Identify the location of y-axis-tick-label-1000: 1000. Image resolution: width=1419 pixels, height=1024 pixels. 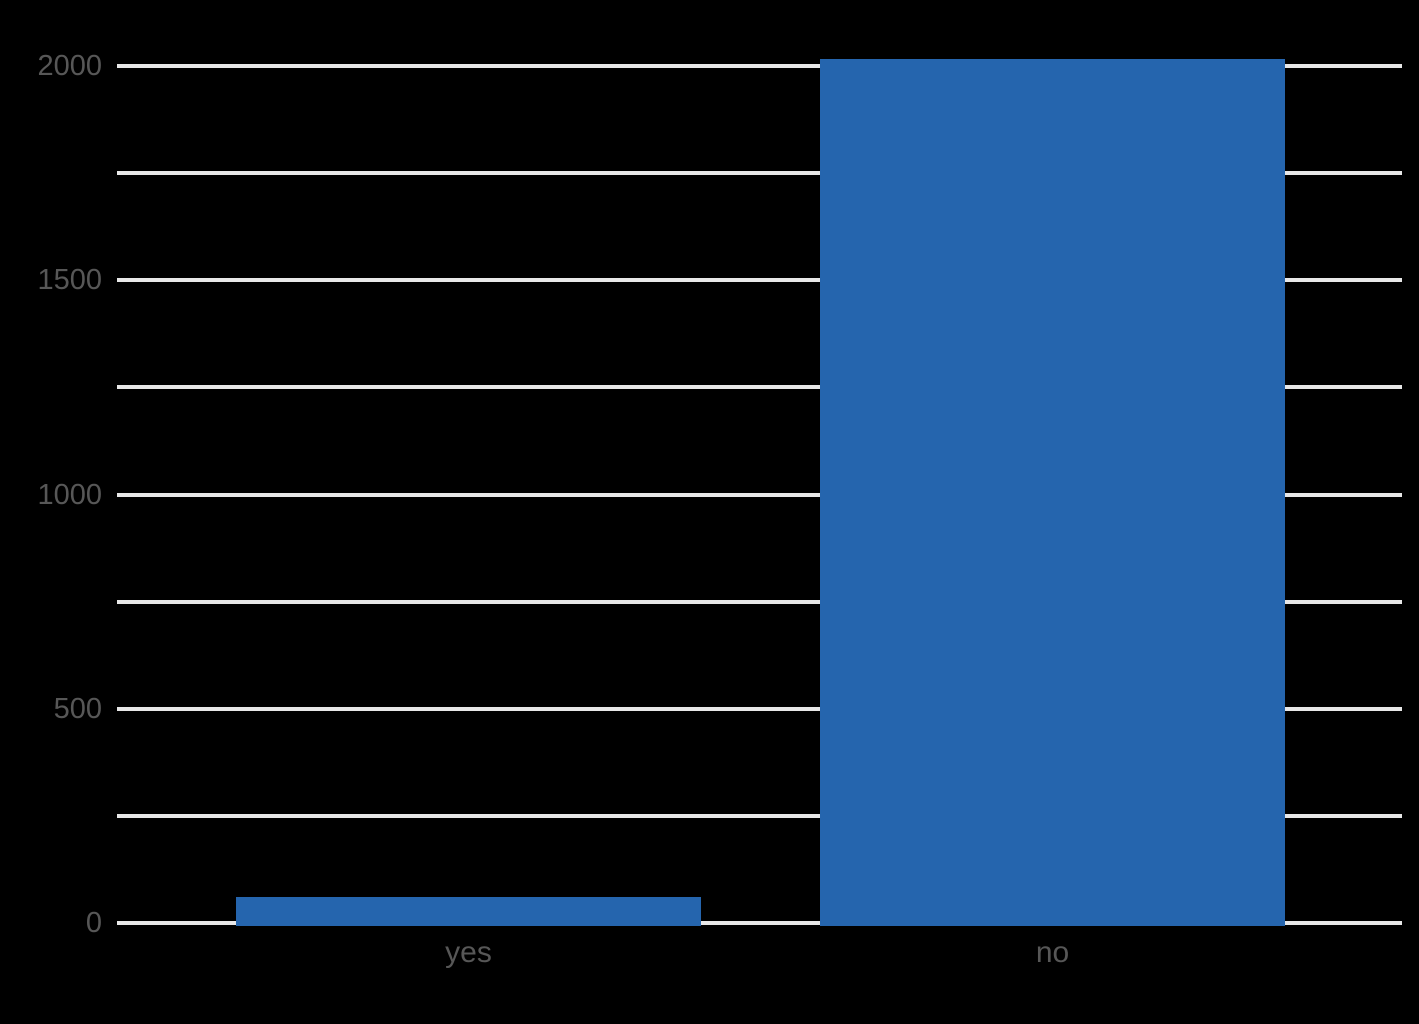
(69, 494).